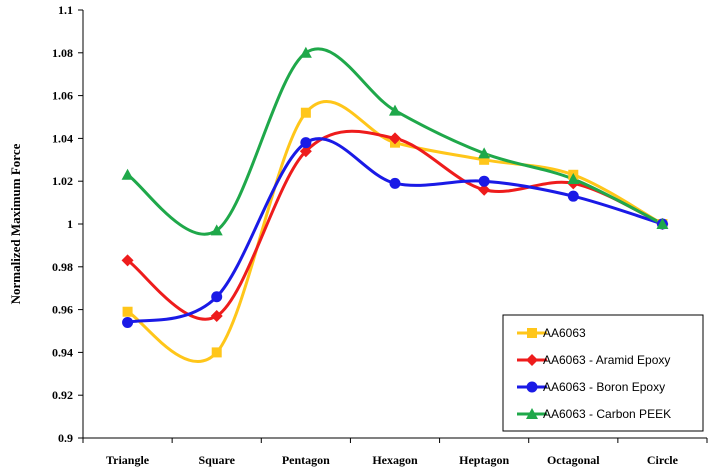  What do you see at coordinates (62, 138) in the screenshot?
I see `y-tick-label: 1.04` at bounding box center [62, 138].